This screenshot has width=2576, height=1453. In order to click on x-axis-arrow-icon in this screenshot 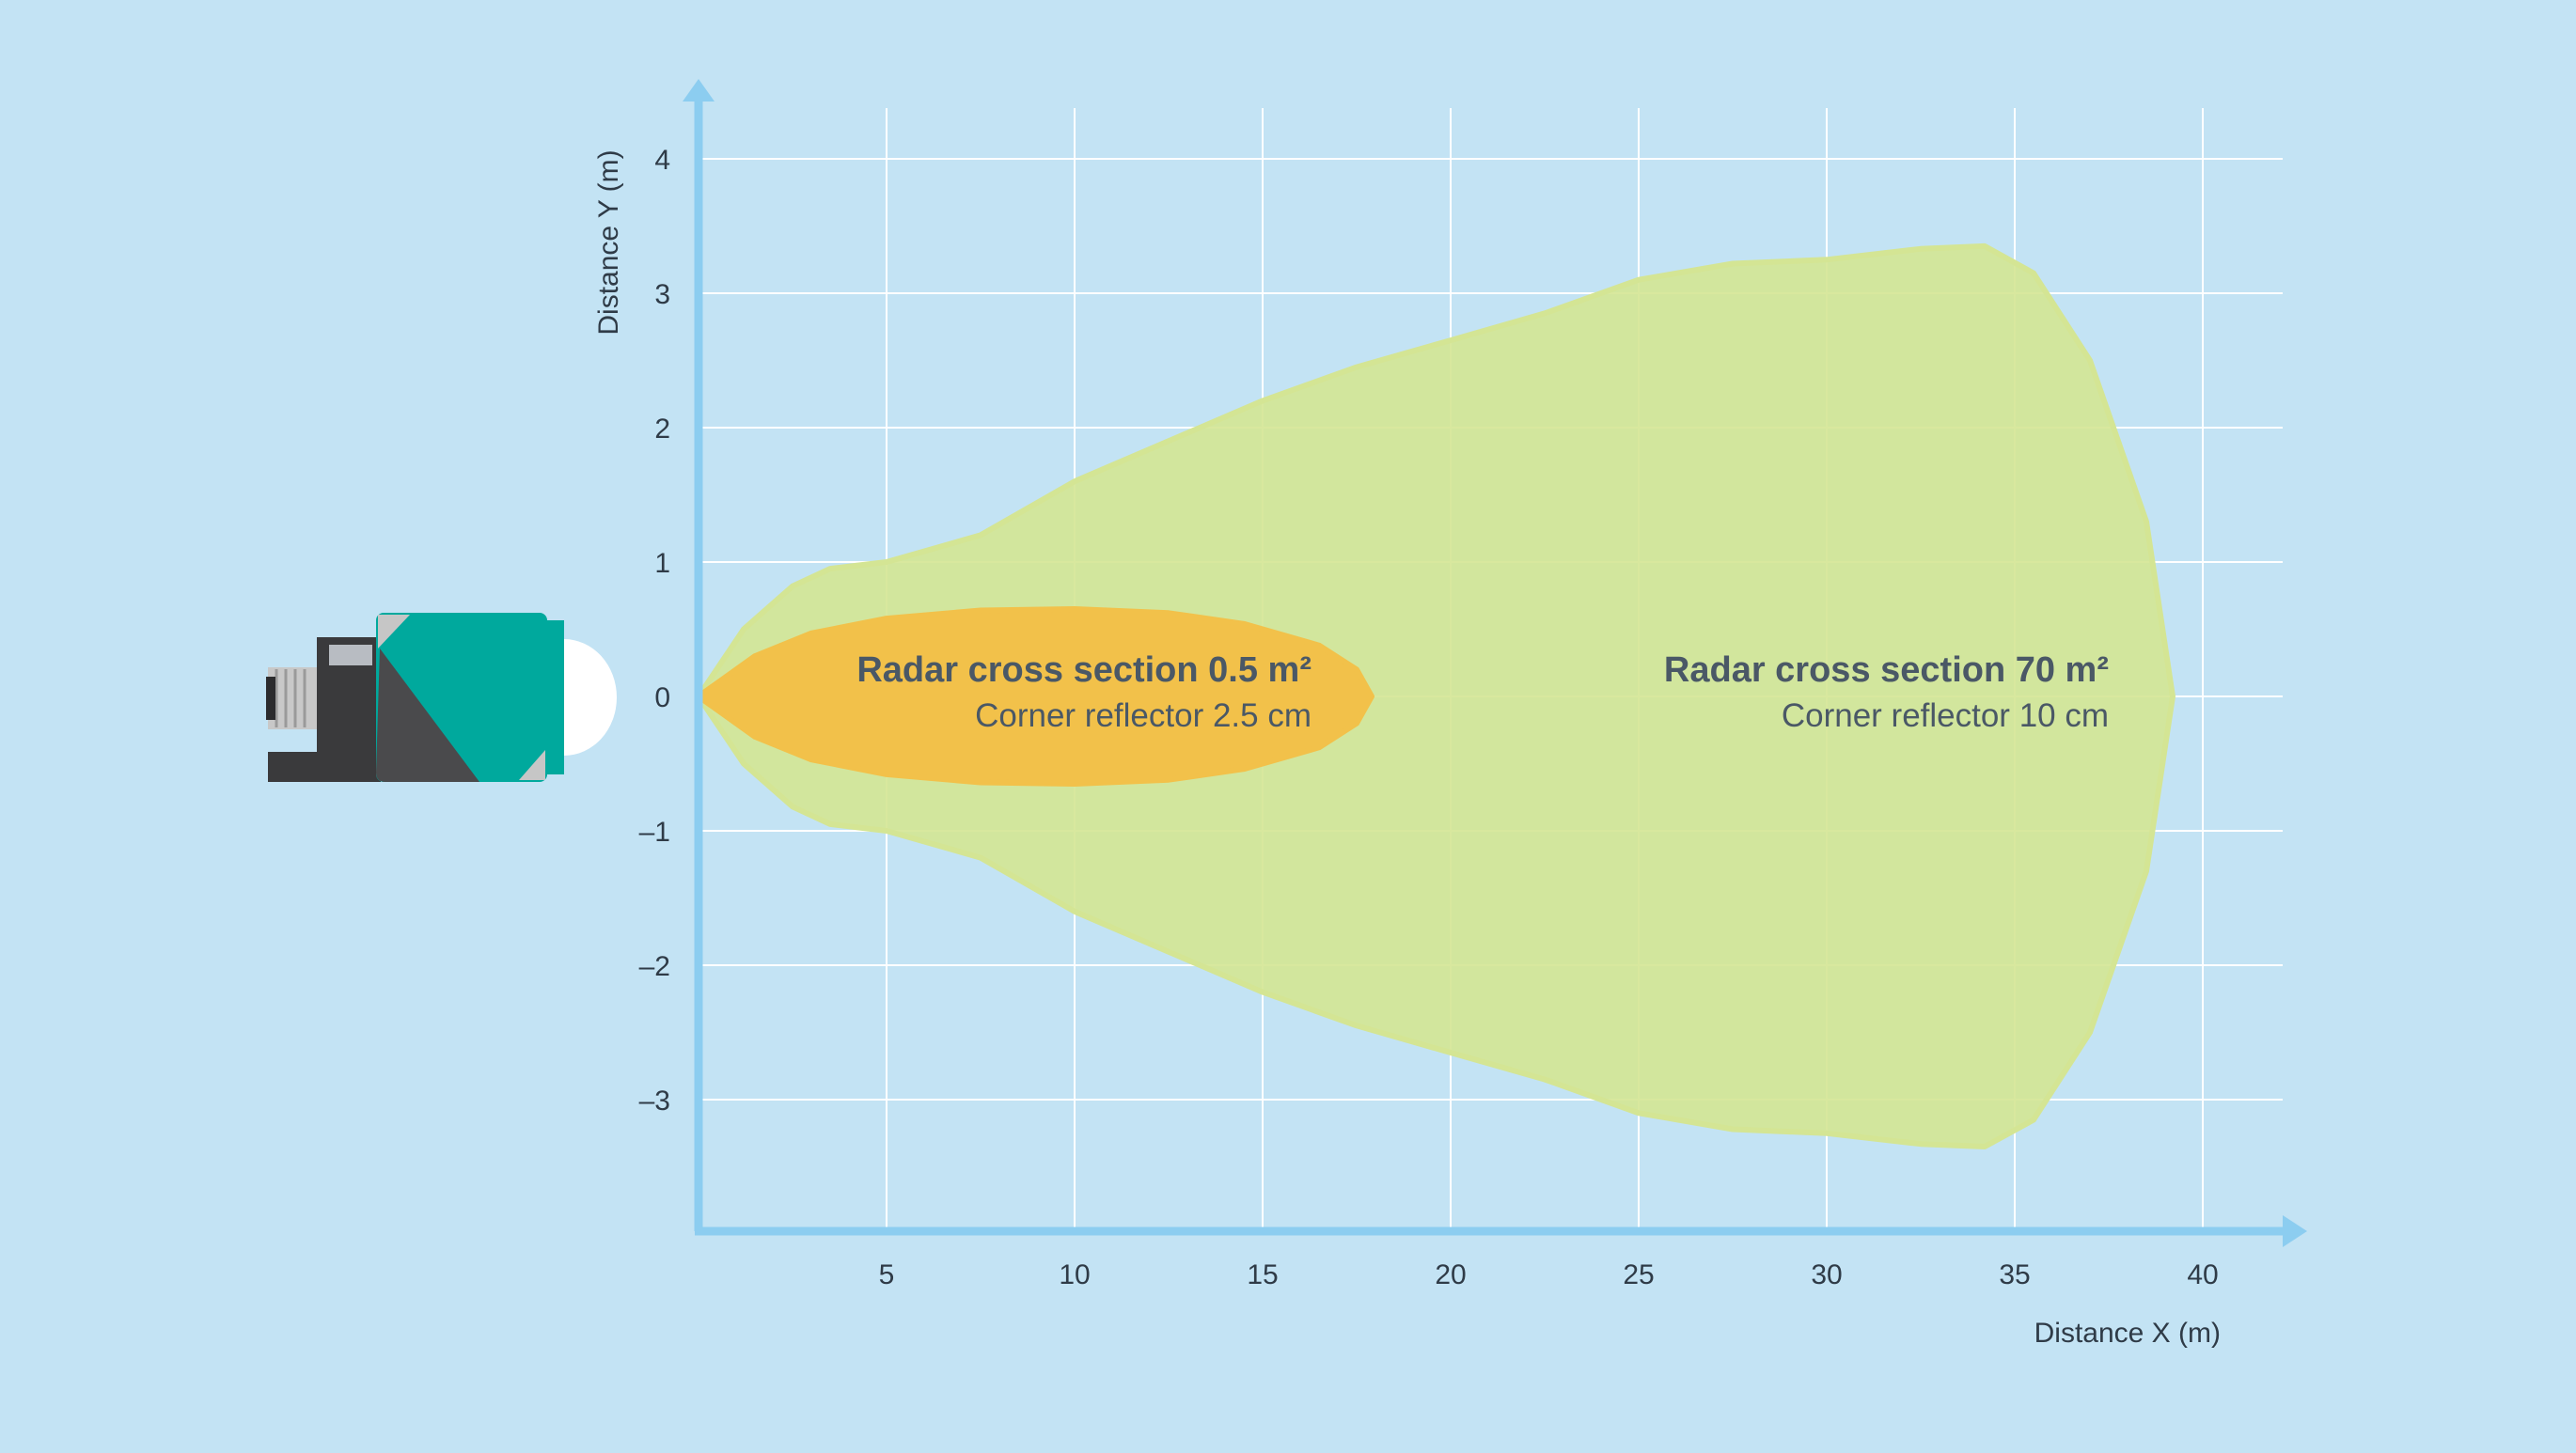, I will do `click(2295, 1231)`.